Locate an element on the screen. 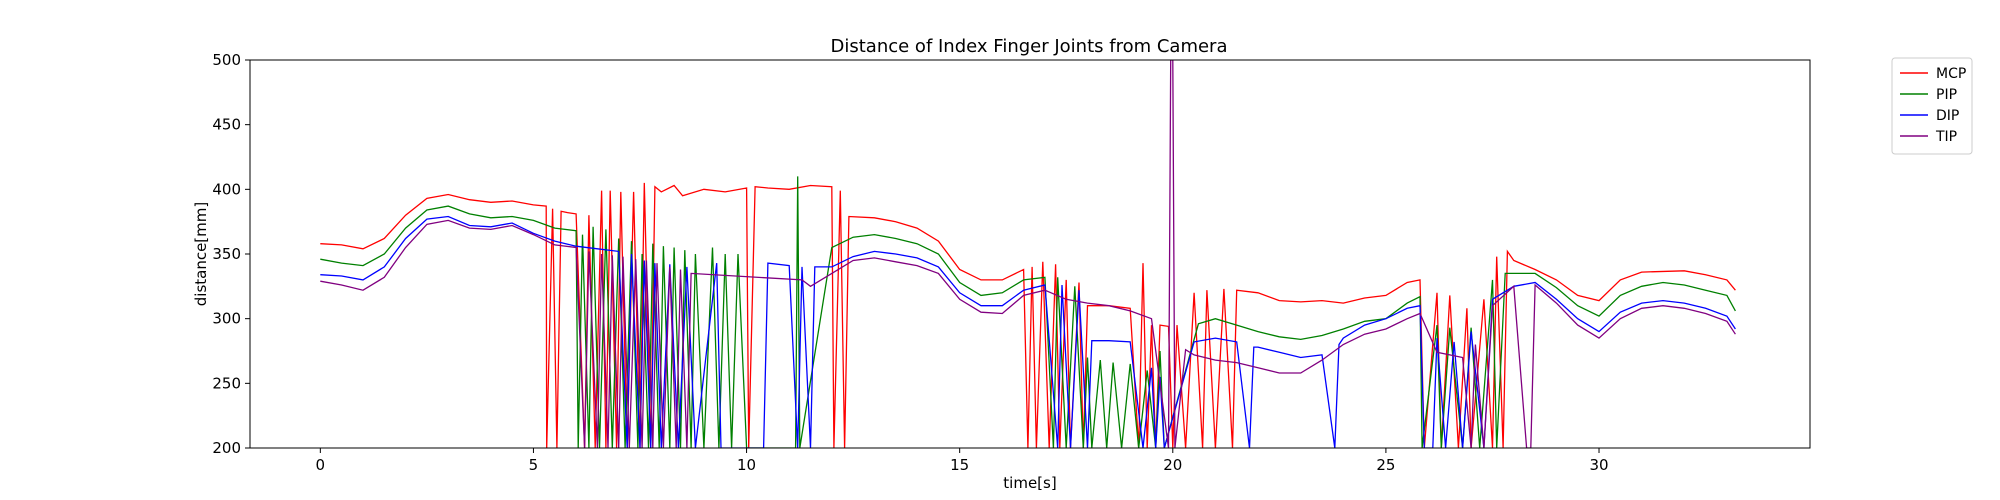 Image resolution: width=2000 pixels, height=500 pixels. legend-frame is located at coordinates (1932, 106).